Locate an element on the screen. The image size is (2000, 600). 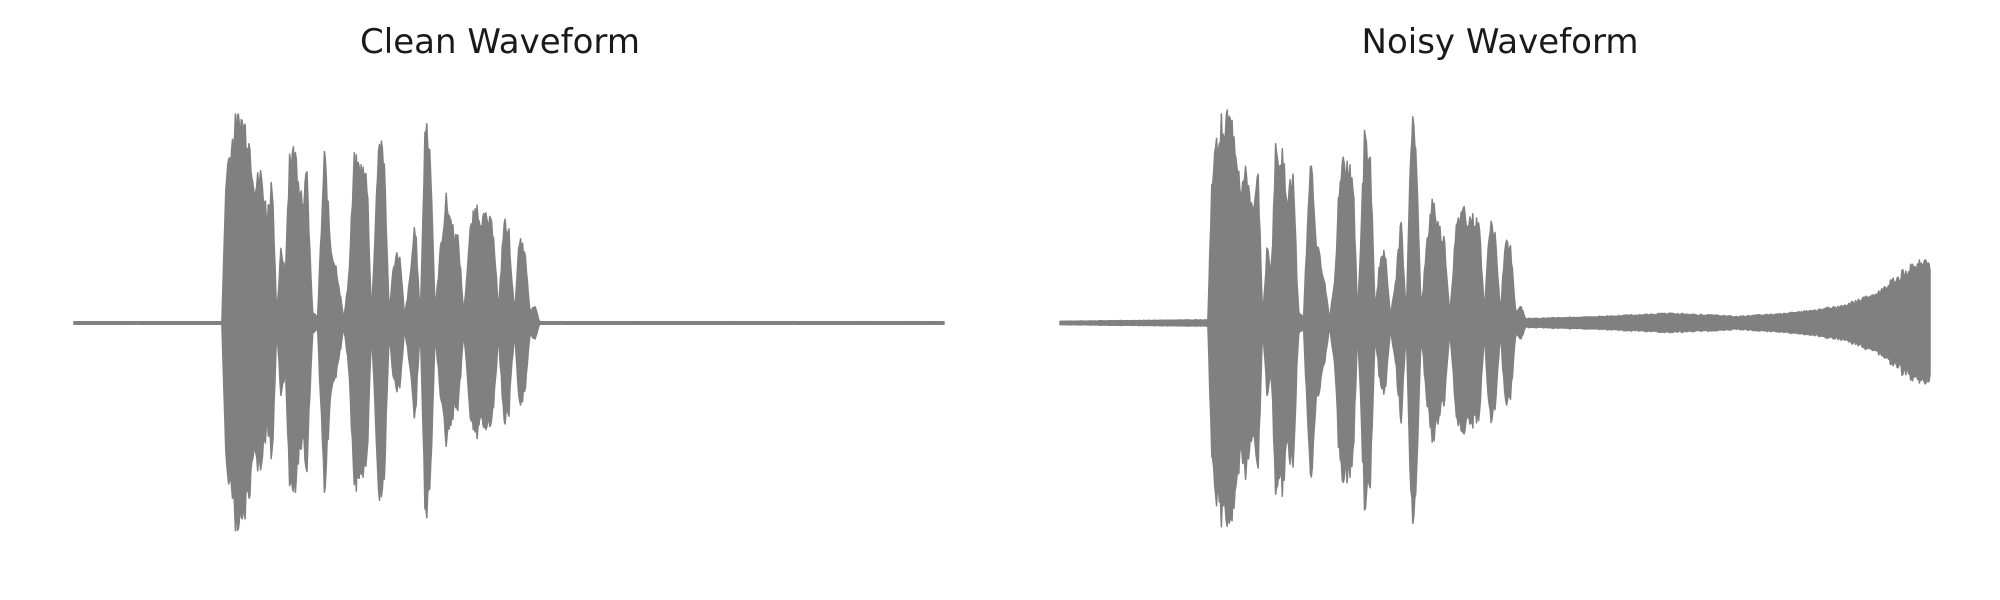
clean-waveform-title: Clean Waveform is located at coordinates (500, 42).